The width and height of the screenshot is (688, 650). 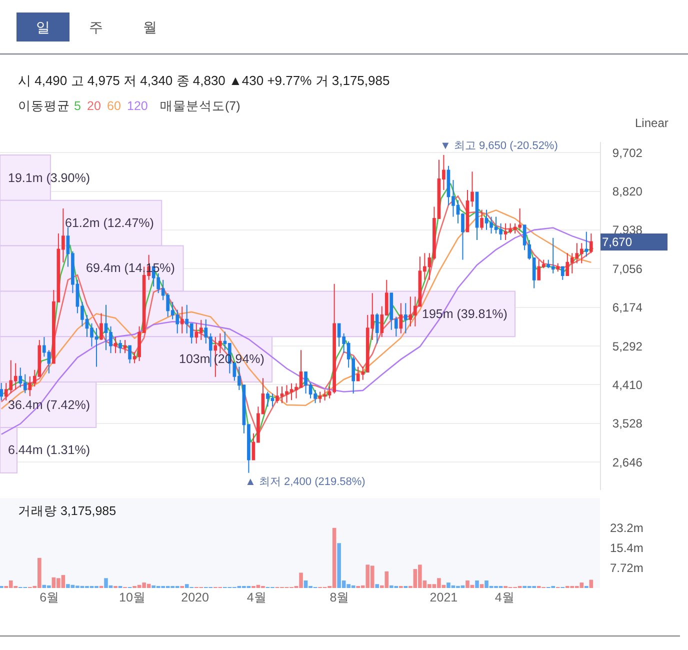 What do you see at coordinates (627, 385) in the screenshot?
I see `y-tick-label: 4,410` at bounding box center [627, 385].